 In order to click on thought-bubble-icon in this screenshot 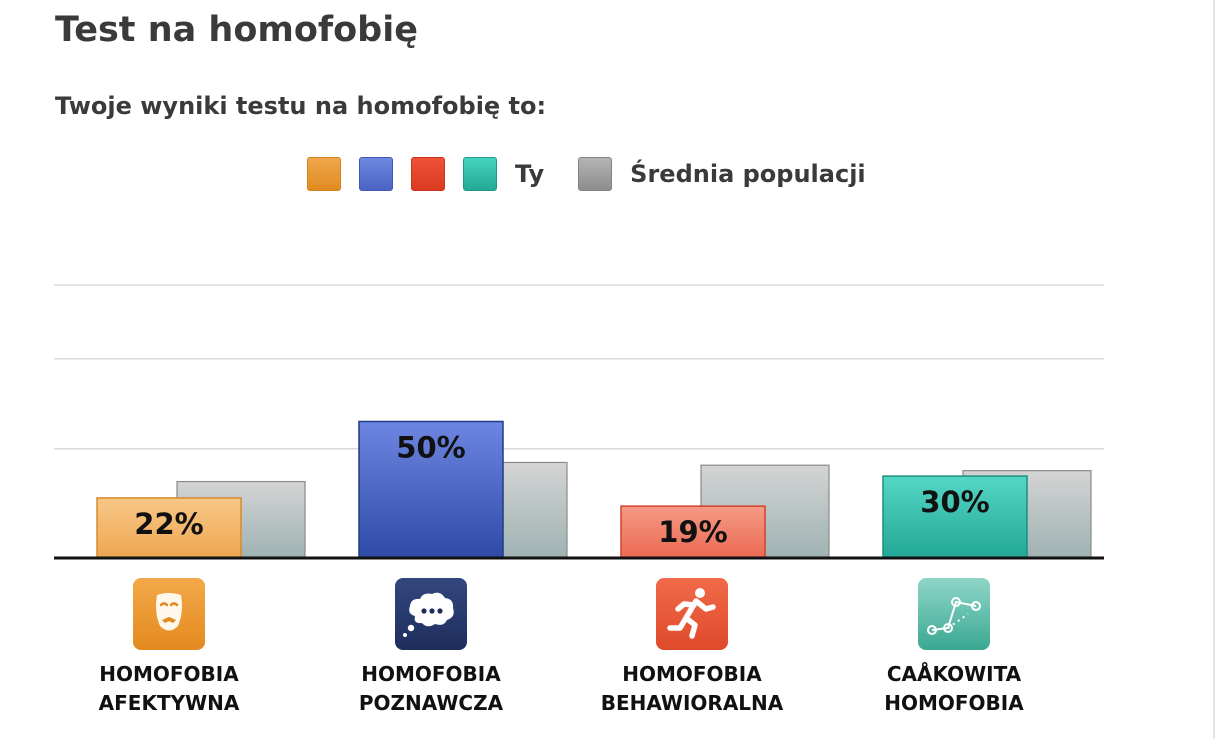, I will do `click(431, 614)`.